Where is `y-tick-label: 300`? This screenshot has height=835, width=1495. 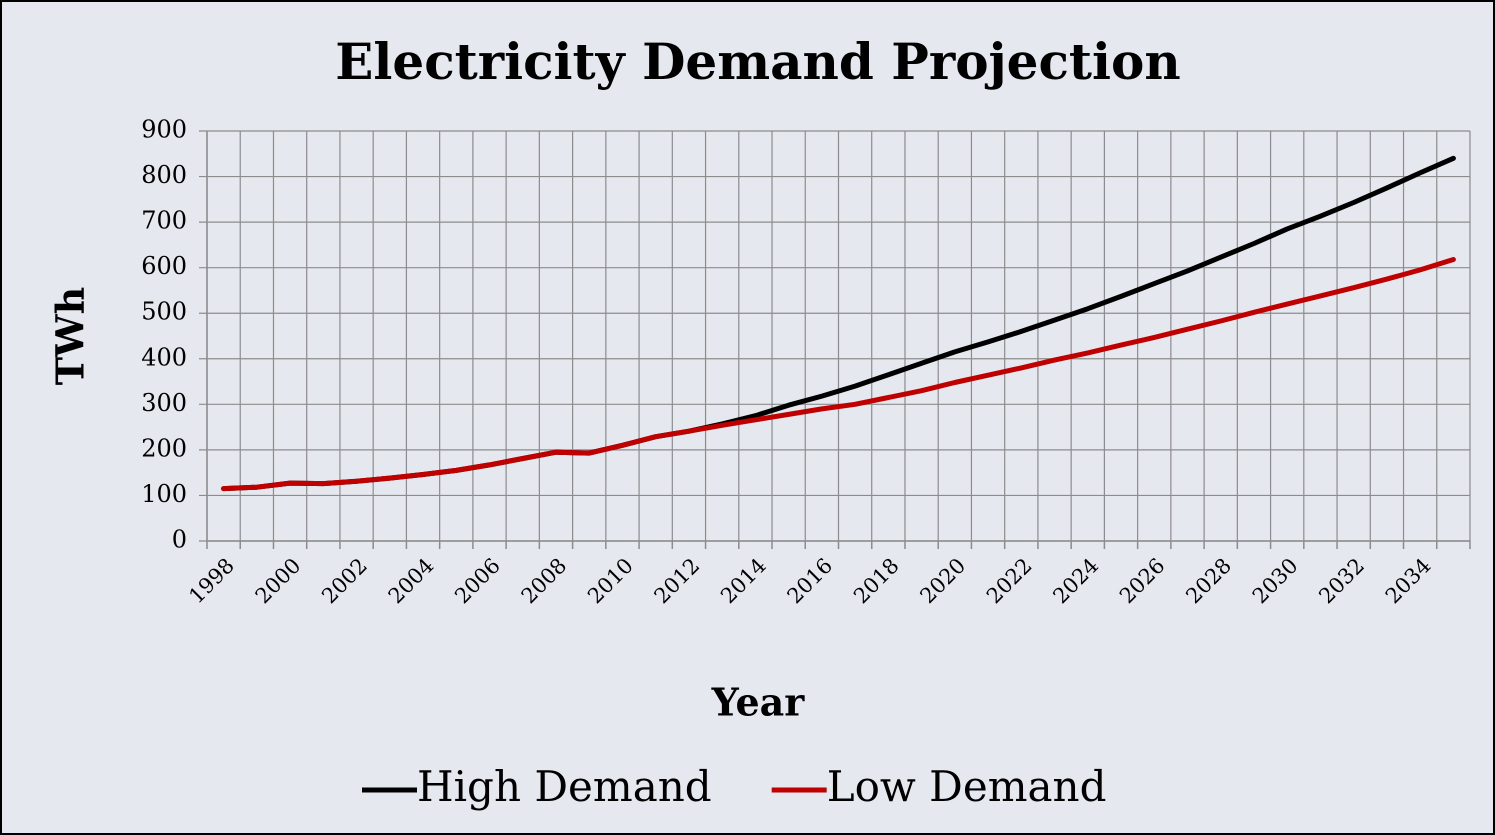
y-tick-label: 300 is located at coordinates (164, 403).